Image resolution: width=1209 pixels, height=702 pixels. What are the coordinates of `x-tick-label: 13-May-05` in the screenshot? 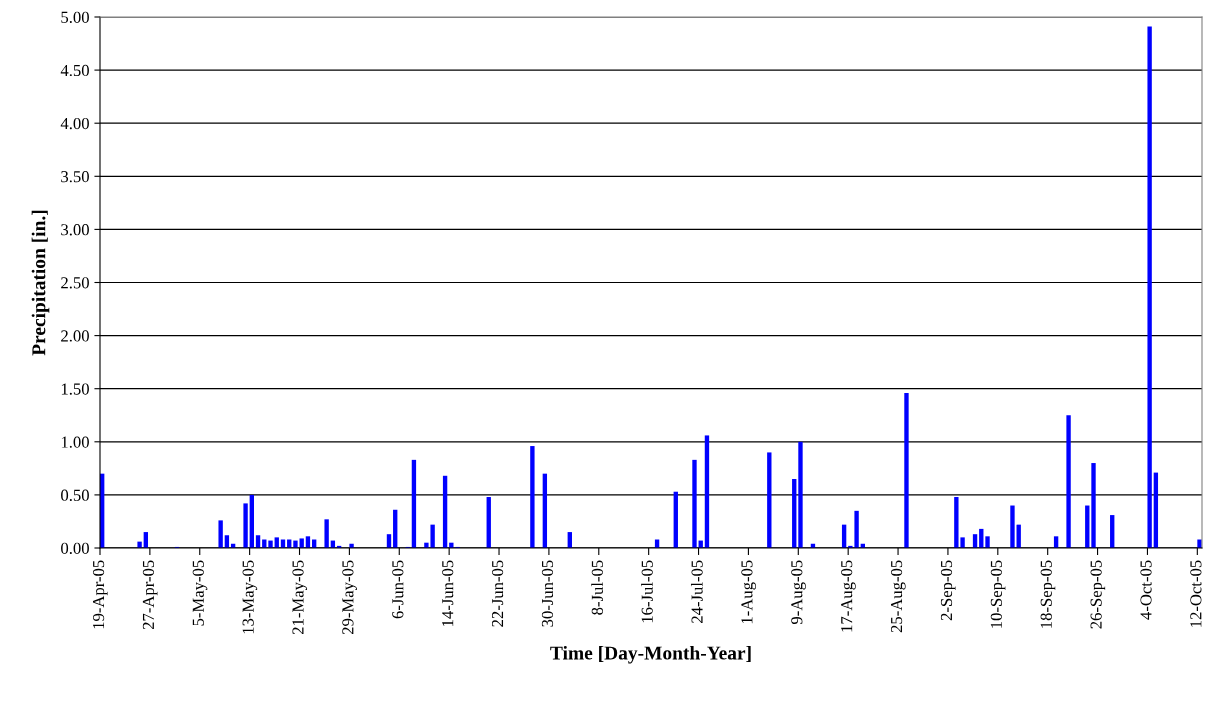 It's located at (250, 597).